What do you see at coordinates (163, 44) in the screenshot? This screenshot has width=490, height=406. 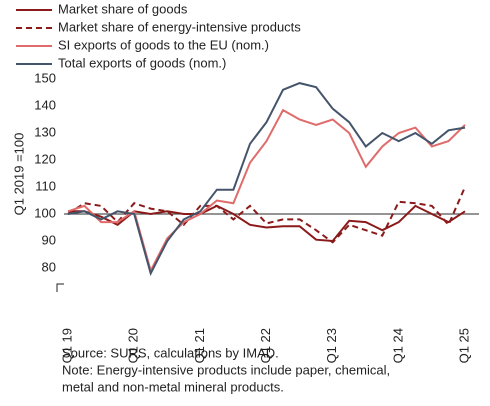 I see `legend-label: SI exports of goods to the EU (nom.)` at bounding box center [163, 44].